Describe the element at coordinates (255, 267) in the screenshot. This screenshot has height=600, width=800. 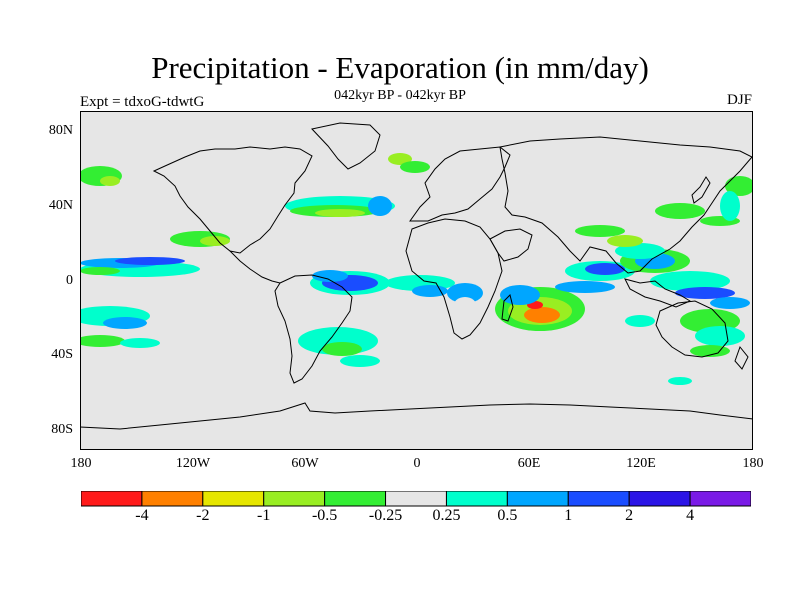
I see `coast-central-america` at that location.